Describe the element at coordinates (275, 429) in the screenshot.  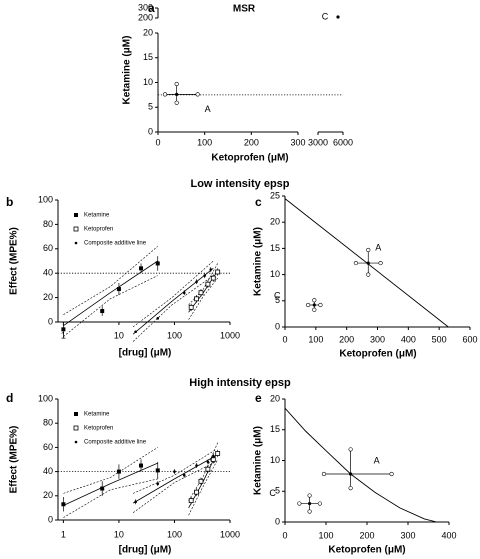
I see `y-tick-label: 15` at that location.